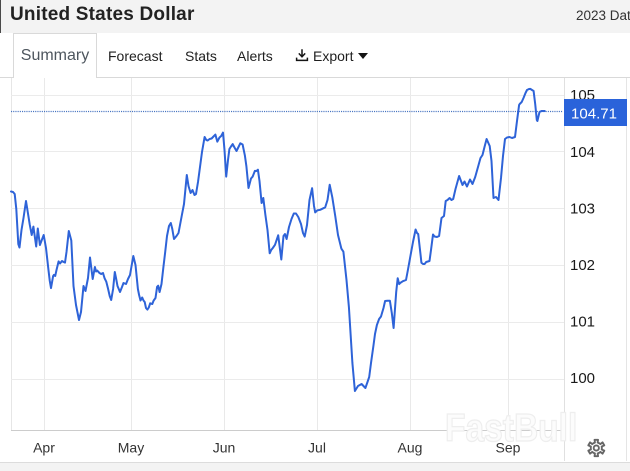 The width and height of the screenshot is (630, 471). Describe the element at coordinates (582, 265) in the screenshot. I see `svg-text: 102` at that location.